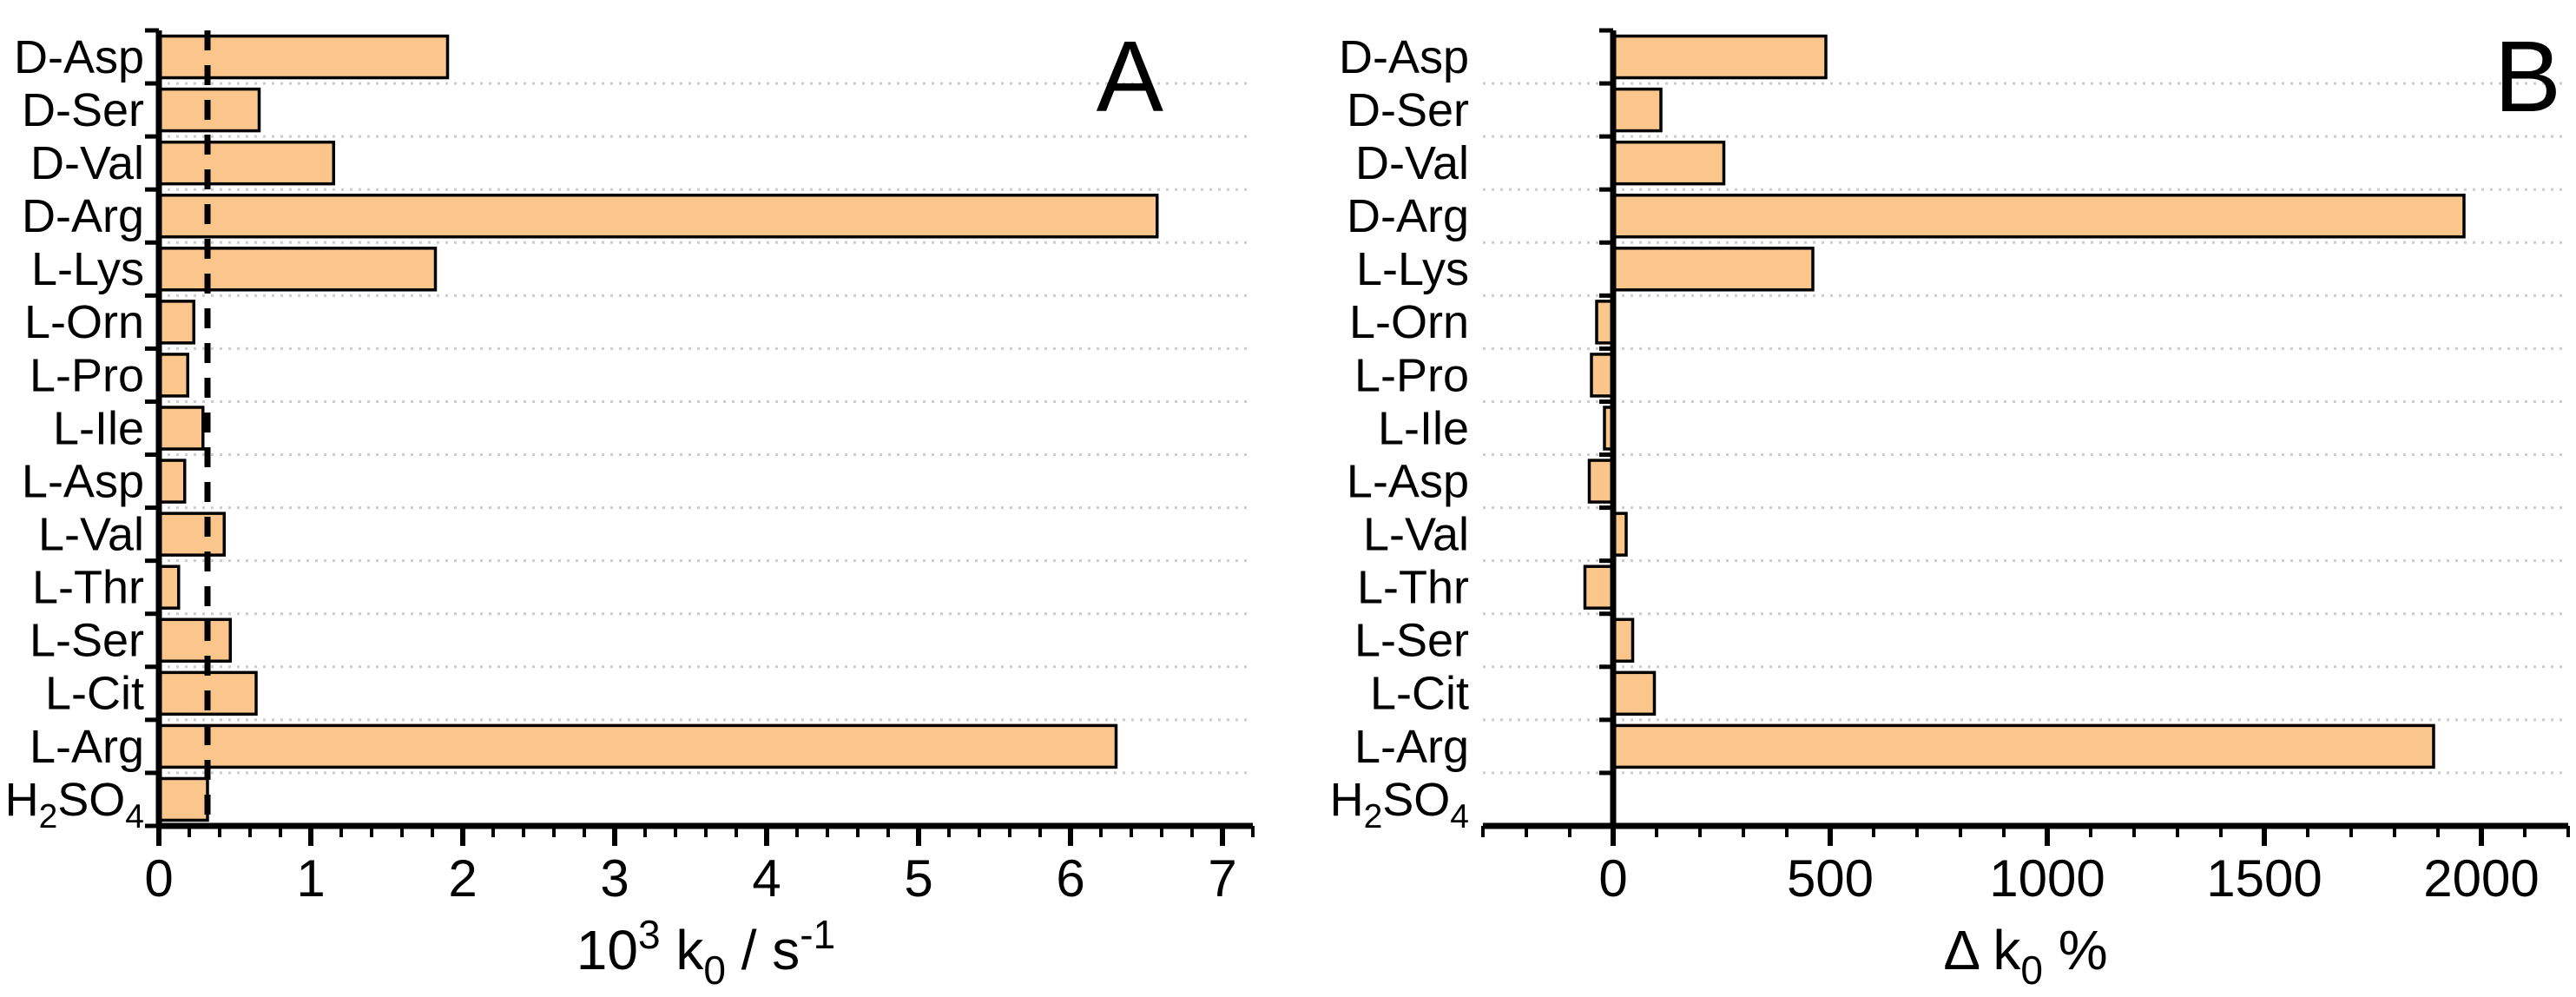 This screenshot has width=2576, height=997. Describe the element at coordinates (658, 216) in the screenshot. I see `bar-A-D-Arg` at that location.